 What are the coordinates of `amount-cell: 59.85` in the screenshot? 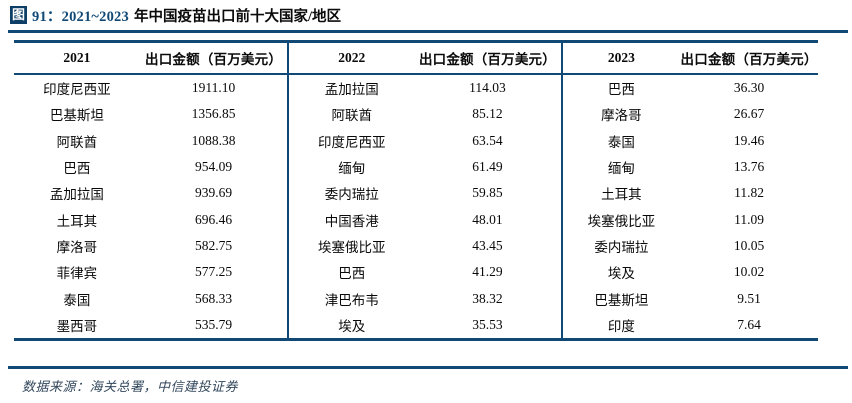 It's located at (487, 193).